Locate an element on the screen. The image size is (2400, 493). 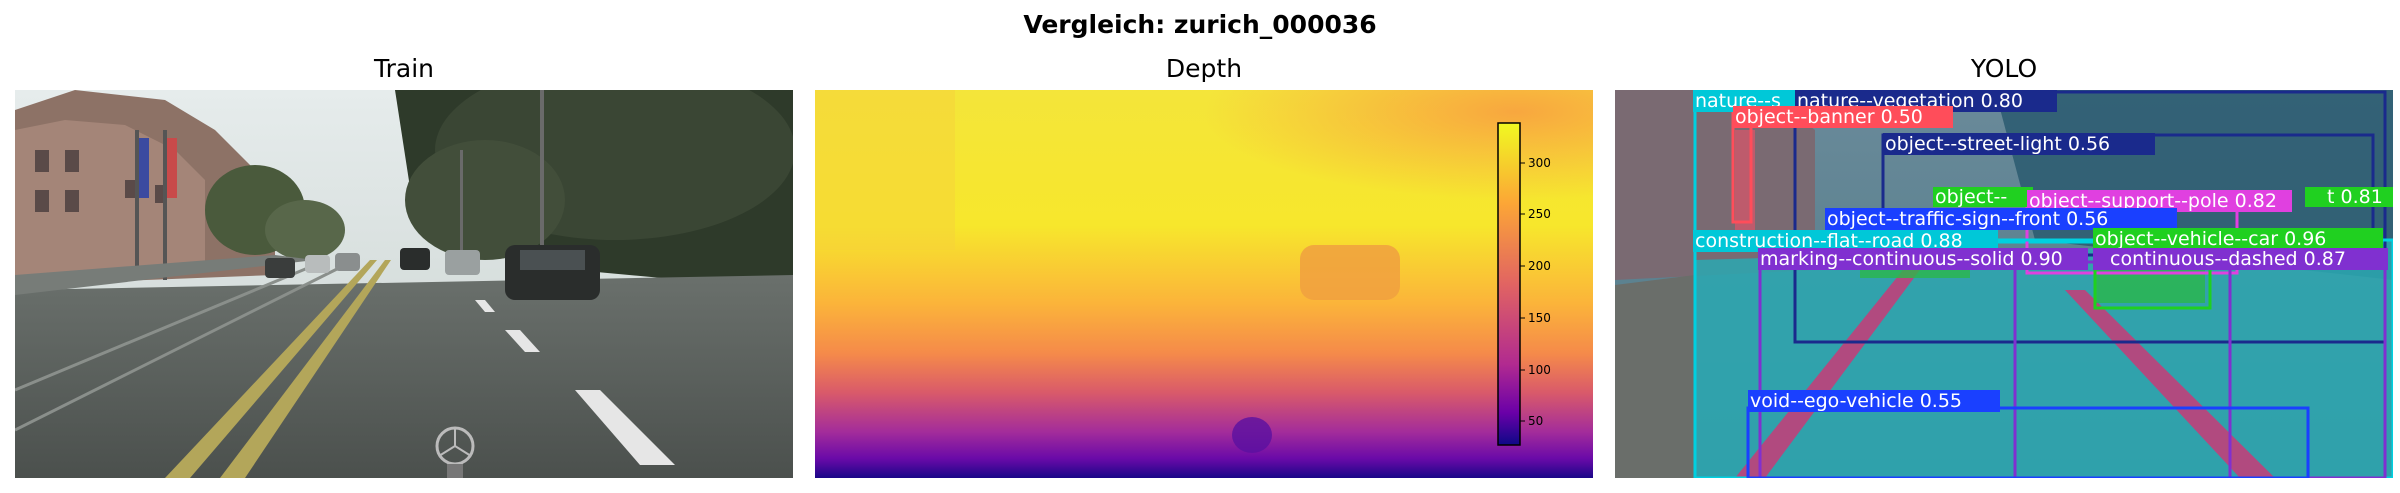
panel-title-train: Train is located at coordinates (404, 68).